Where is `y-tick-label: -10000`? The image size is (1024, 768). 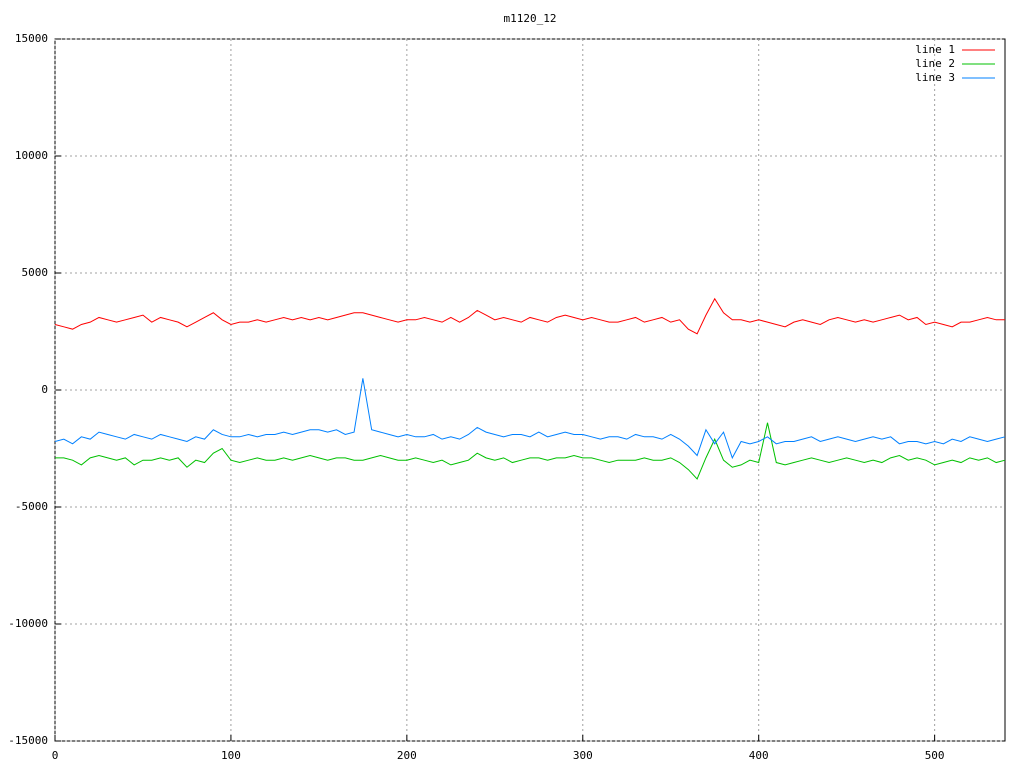
y-tick-label: -10000 is located at coordinates (28, 623).